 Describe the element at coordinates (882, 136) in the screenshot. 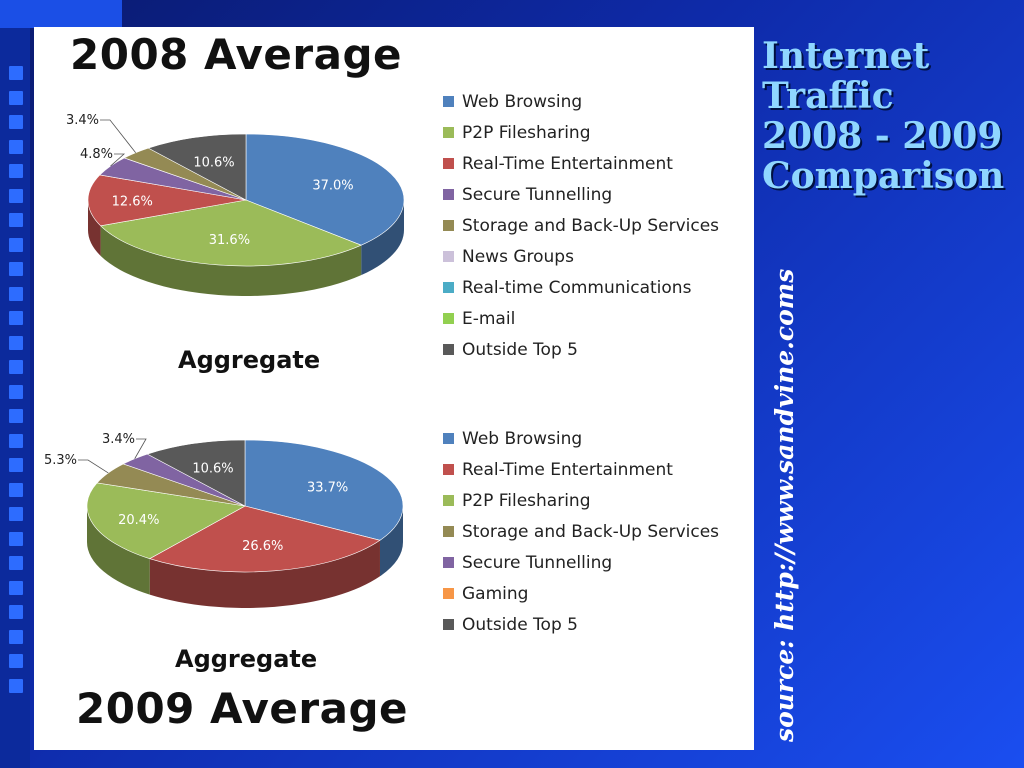

I see `slide-title-line: 2008 - 2009` at that location.